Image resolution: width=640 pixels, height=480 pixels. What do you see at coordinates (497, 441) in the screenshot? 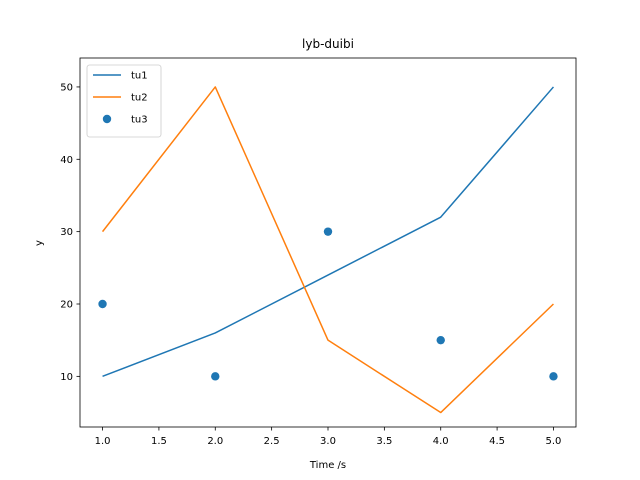
I see `x-tick-label: 4.5` at bounding box center [497, 441].